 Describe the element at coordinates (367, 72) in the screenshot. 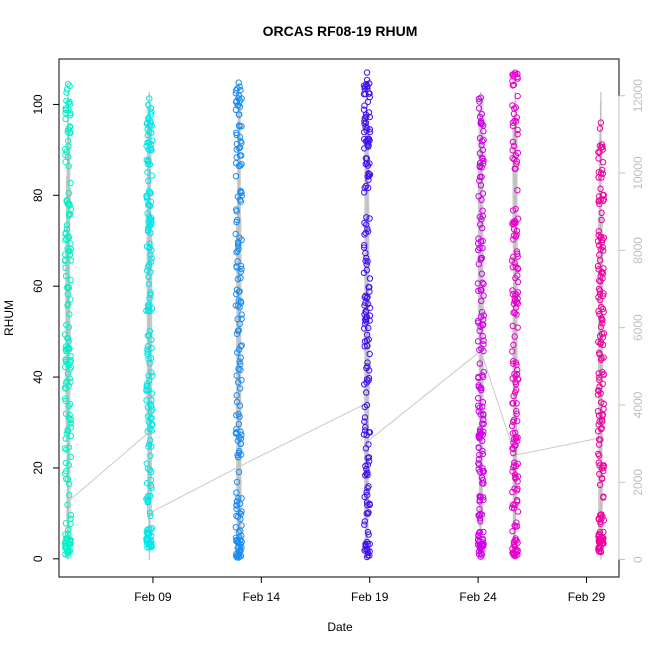

I see `rhum-point-max` at that location.